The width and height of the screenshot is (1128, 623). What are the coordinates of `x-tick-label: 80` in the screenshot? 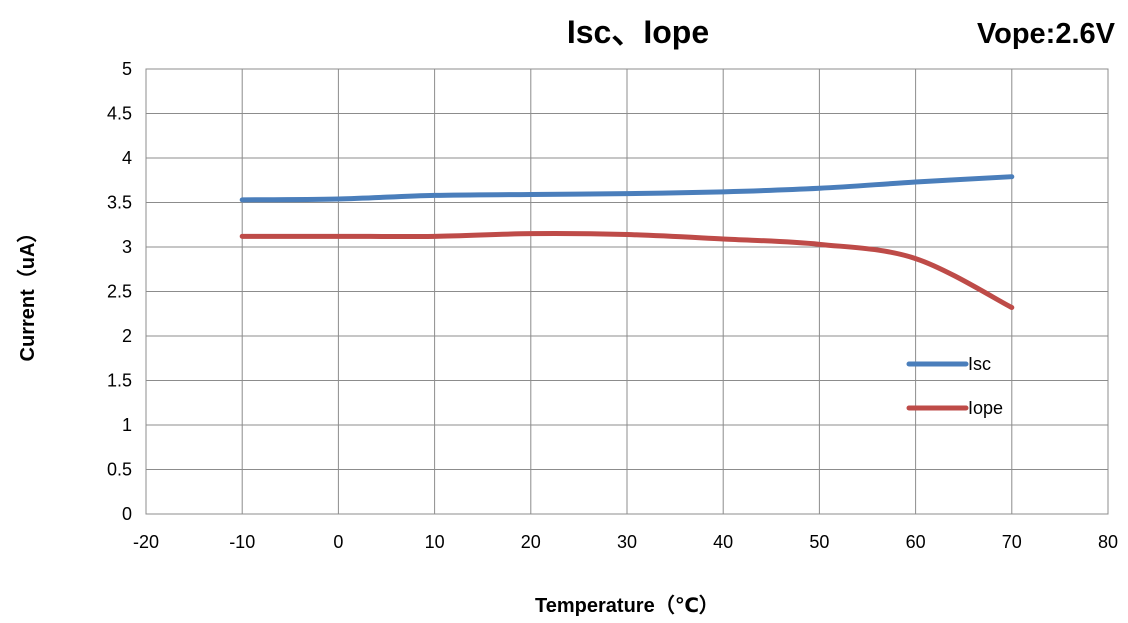 It's located at (1108, 542).